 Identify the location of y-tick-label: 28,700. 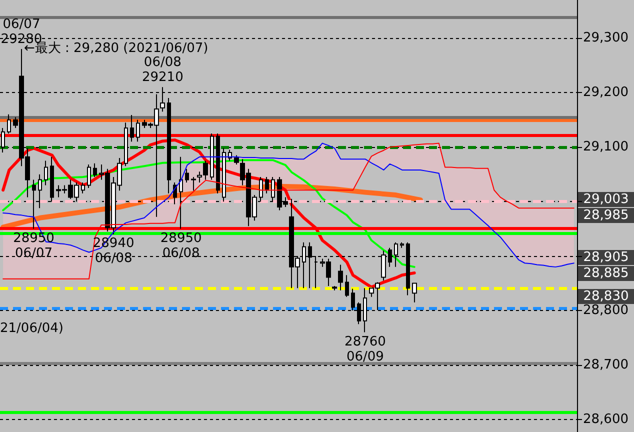
(605, 364).